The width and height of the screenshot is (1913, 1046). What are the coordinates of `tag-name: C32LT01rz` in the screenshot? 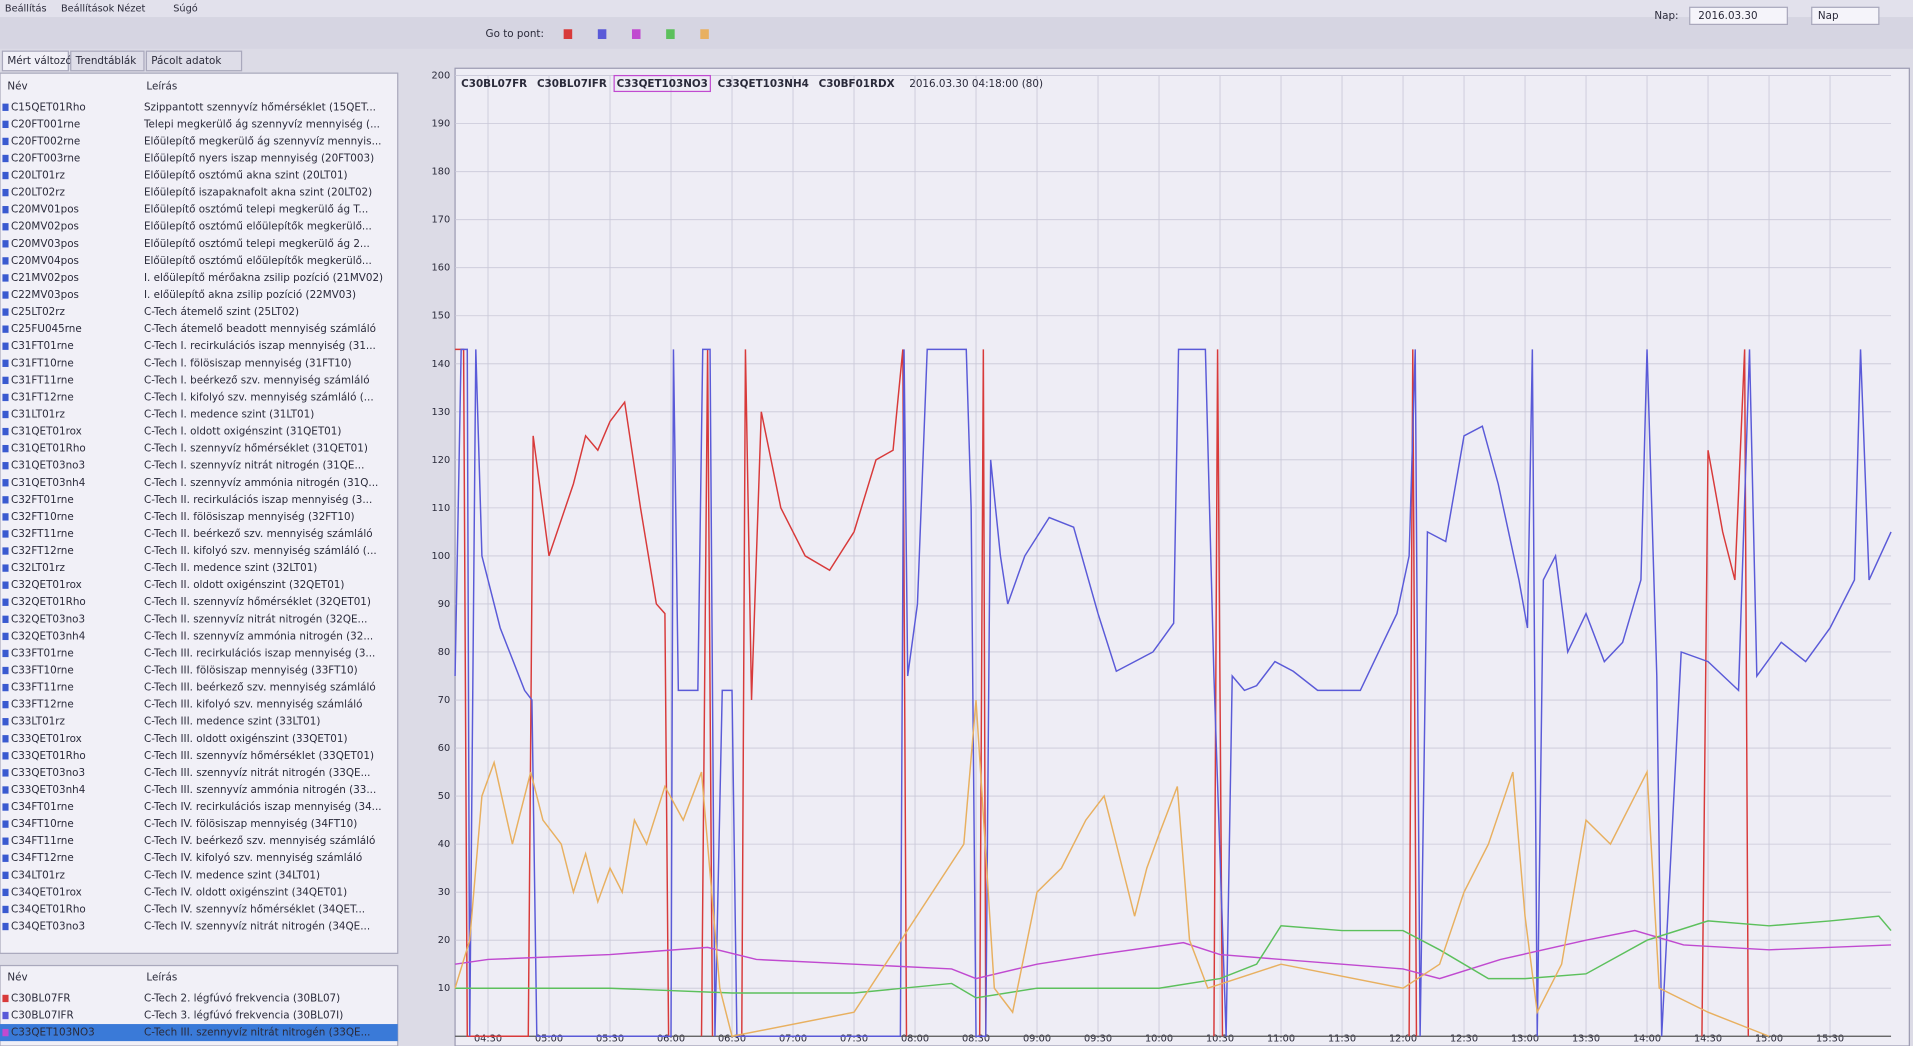 It's located at (38, 568).